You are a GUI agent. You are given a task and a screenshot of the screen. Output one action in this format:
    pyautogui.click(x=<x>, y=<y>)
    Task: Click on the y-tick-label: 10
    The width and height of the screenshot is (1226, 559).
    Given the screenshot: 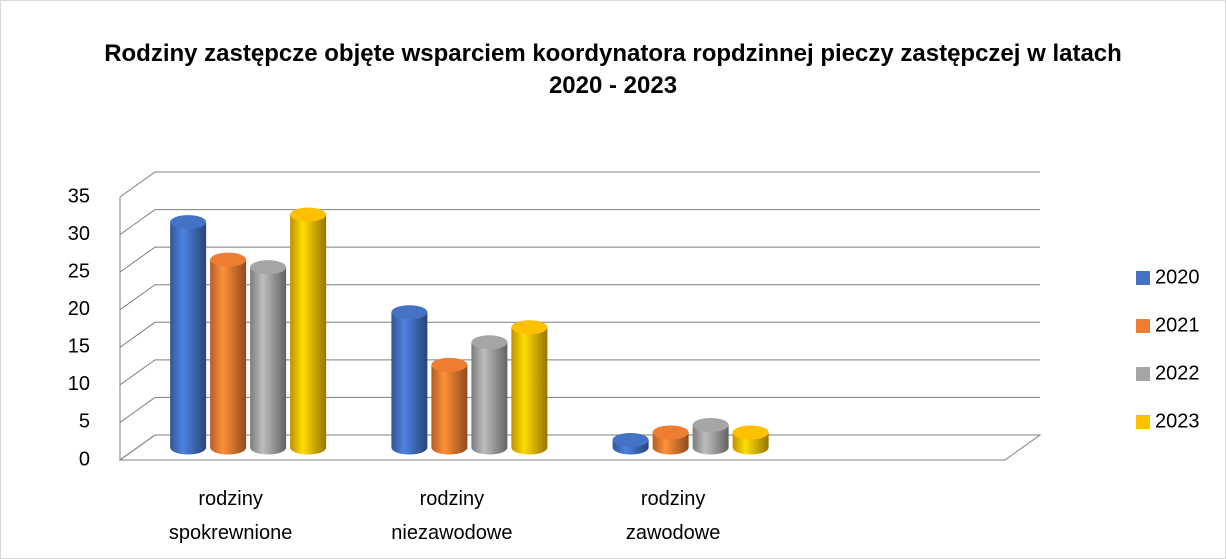 What is the action you would take?
    pyautogui.click(x=79, y=384)
    